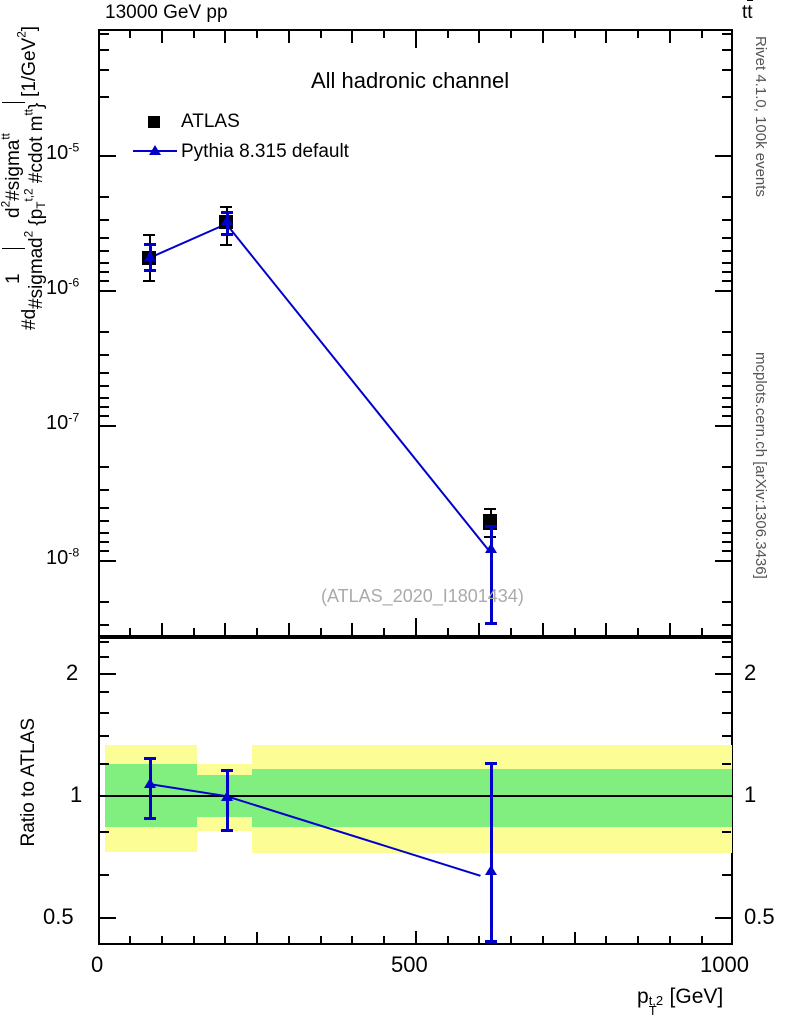  What do you see at coordinates (74, 147) in the screenshot?
I see `ytick-exponent: -5` at bounding box center [74, 147].